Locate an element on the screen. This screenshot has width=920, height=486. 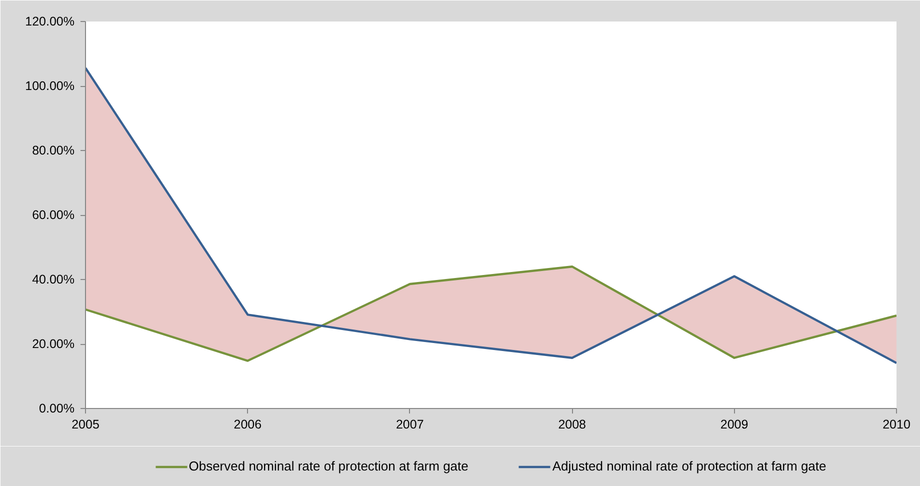
y-tick-label: 0.00% is located at coordinates (57, 409).